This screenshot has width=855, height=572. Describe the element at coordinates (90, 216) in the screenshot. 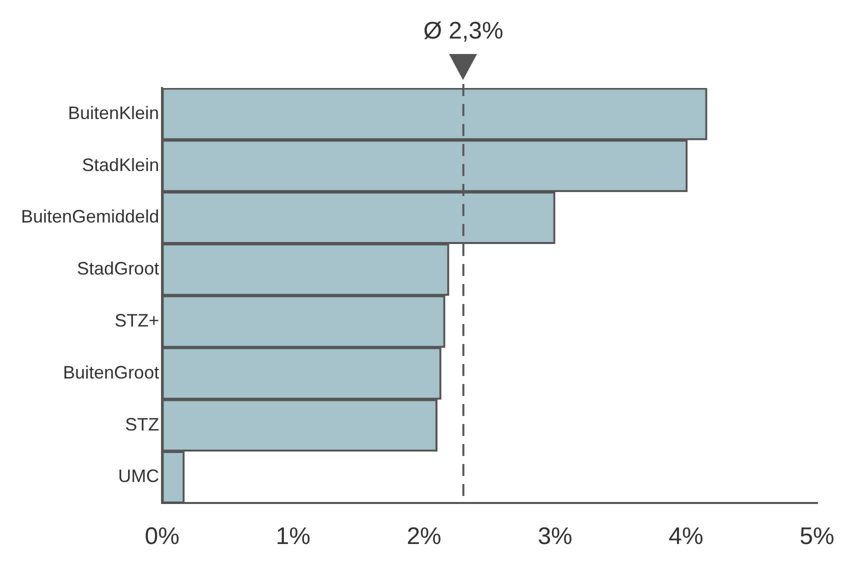

I see `y-tick-label: BuitenGemiddeld` at that location.